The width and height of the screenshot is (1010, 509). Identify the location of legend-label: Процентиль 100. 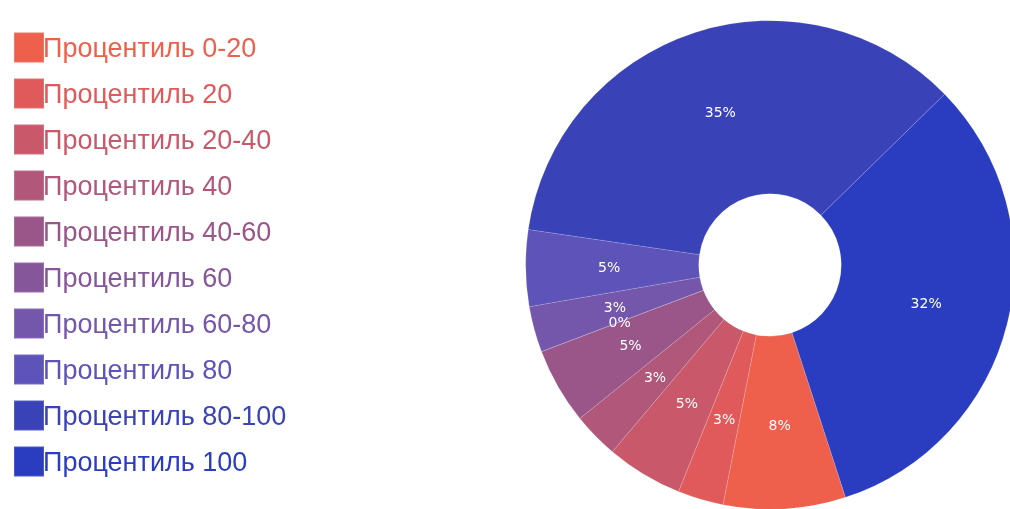
(145, 461).